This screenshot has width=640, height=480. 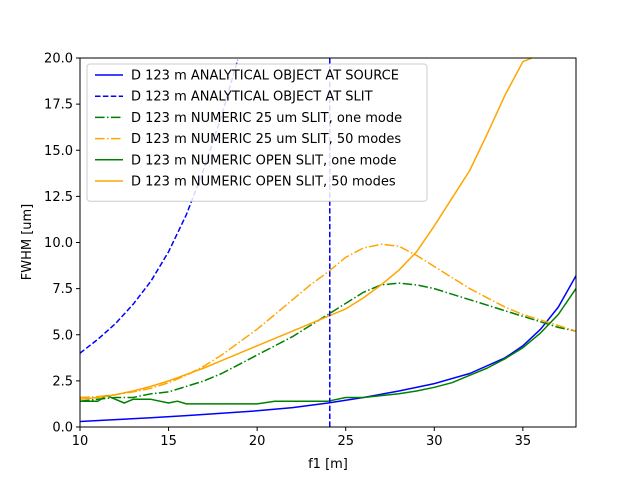 I want to click on y-axis: 0.0 2.5 5.0 7.5 10.0 12.5 15.0 17.5 20.0, so click(x=62, y=244).